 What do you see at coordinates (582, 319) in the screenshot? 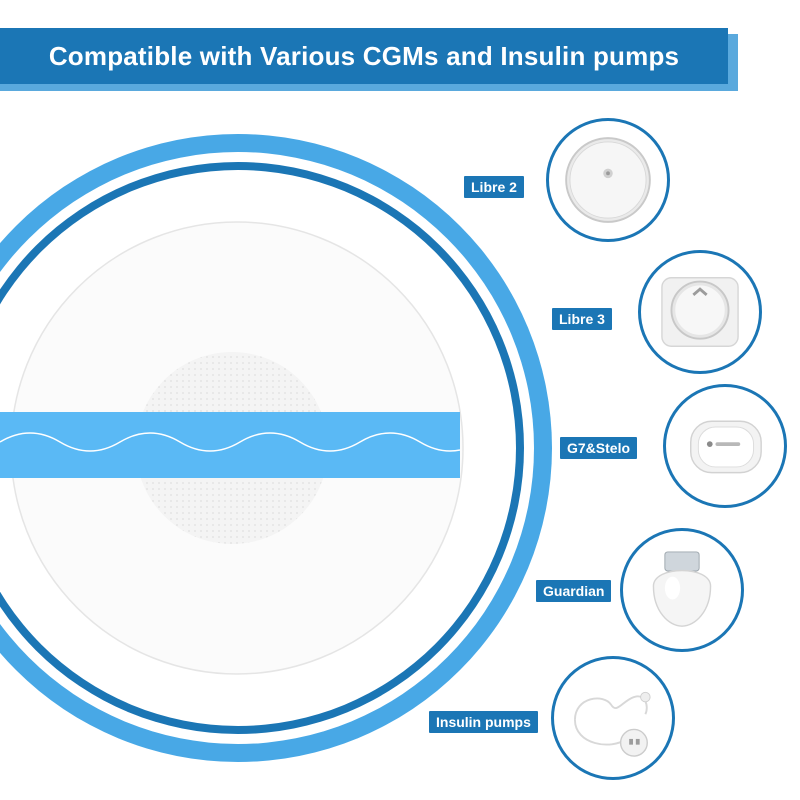
I see `label-libre-3: Libre 3` at bounding box center [582, 319].